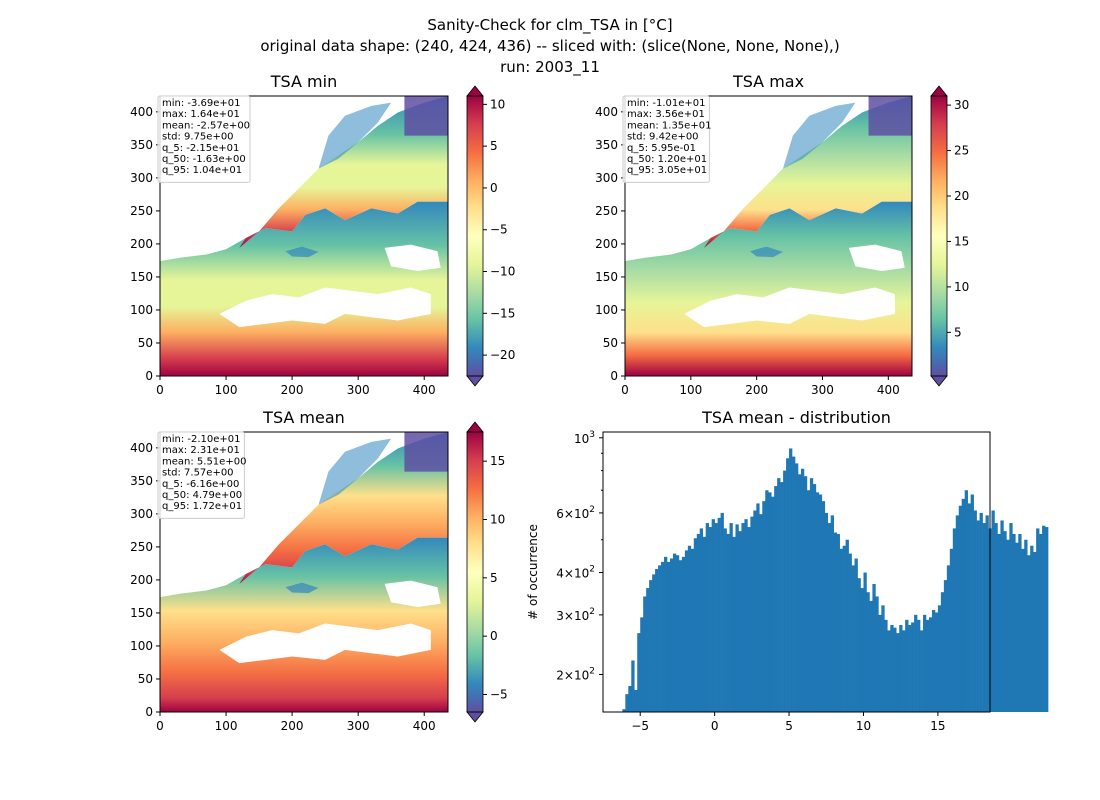  What do you see at coordinates (475, 572) in the screenshot?
I see `colorbar-frame` at bounding box center [475, 572].